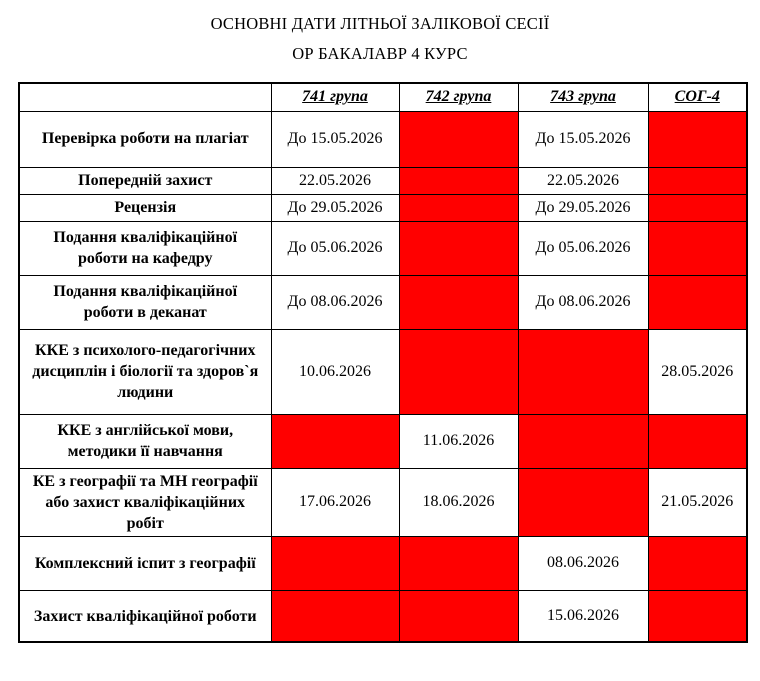 The image size is (760, 681). I want to click on table-row: Комплексний іспит з географії 08.06.2026, so click(383, 563).